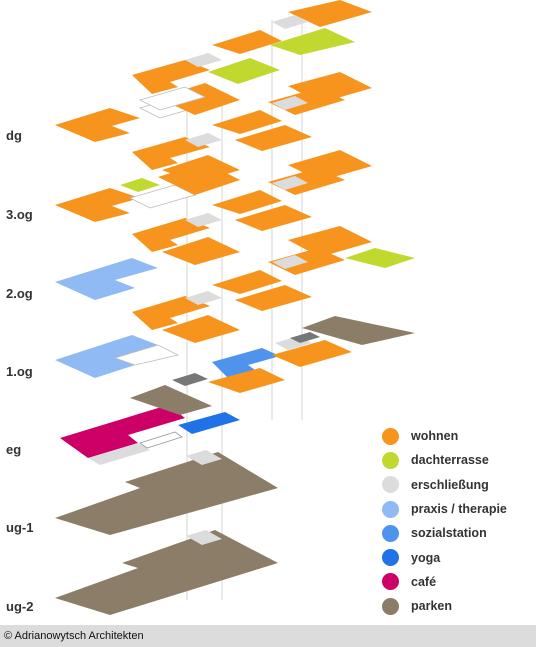  I want to click on circulation-eg, so click(119, 454).